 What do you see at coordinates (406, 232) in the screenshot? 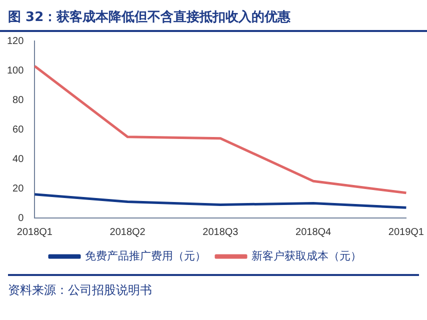
I see `x-tick-label: 2019Q1` at bounding box center [406, 232].